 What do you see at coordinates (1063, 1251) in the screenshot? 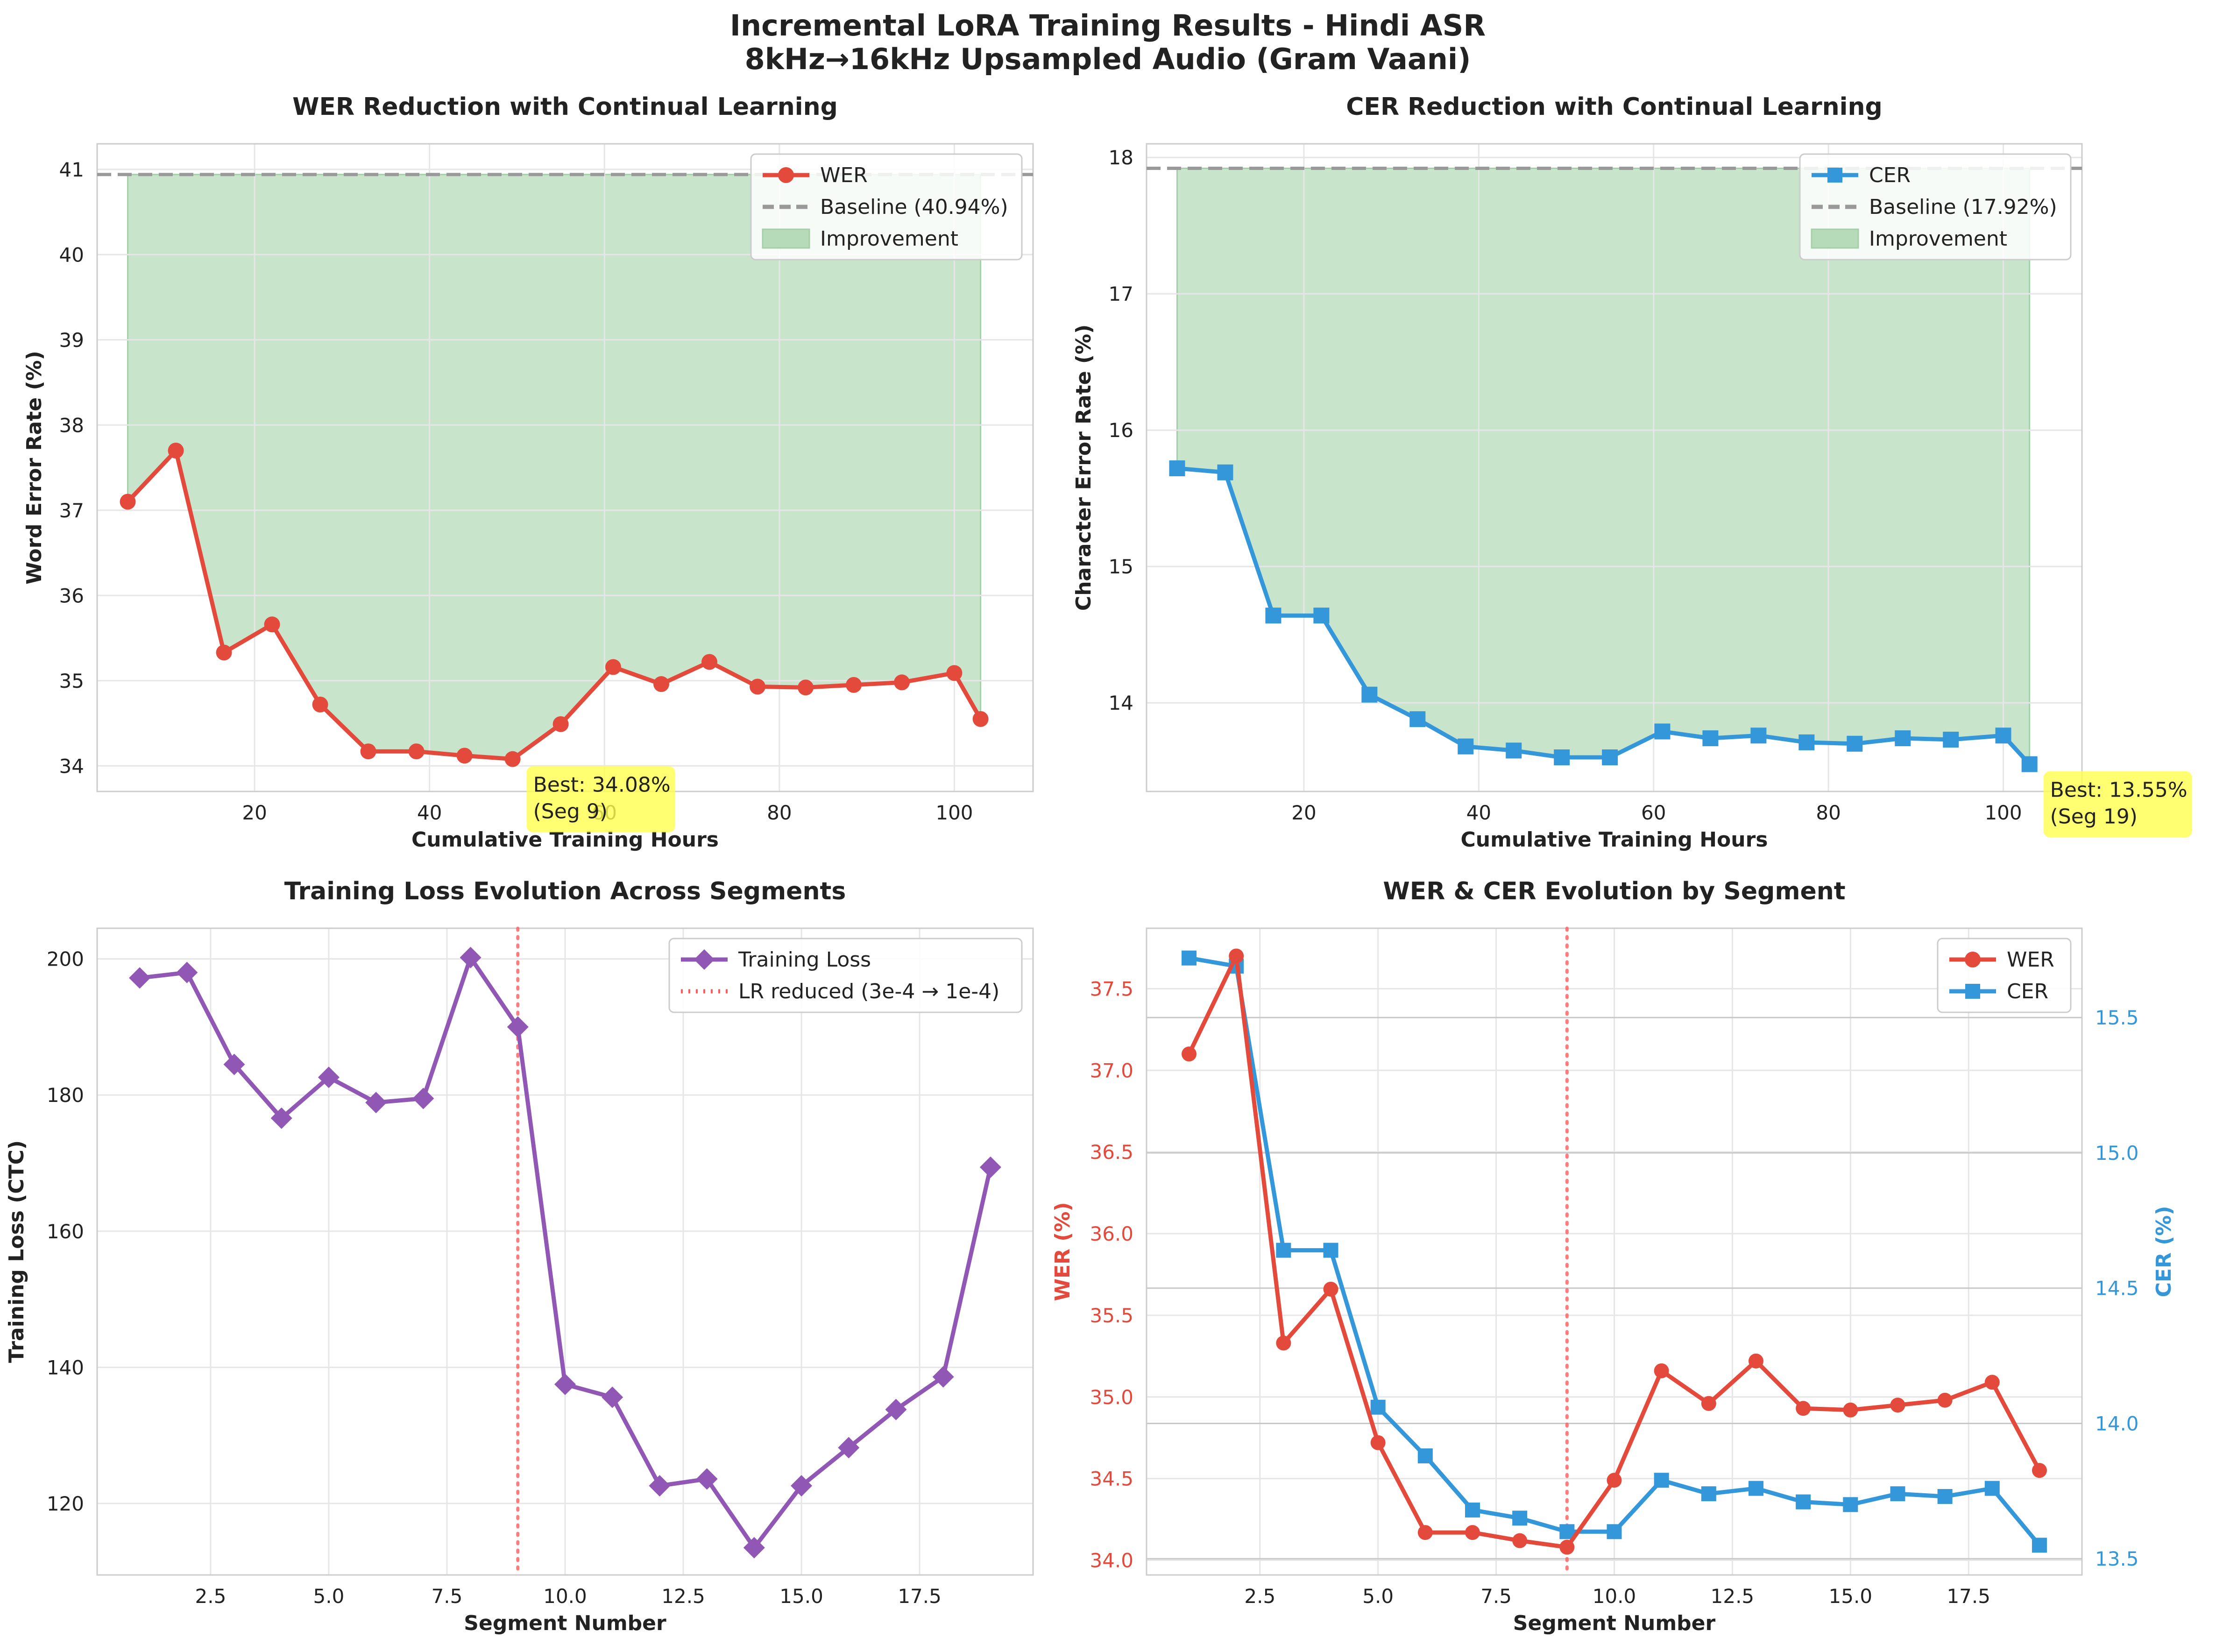
I see `y-axis-label: WER (%)` at bounding box center [1063, 1251].